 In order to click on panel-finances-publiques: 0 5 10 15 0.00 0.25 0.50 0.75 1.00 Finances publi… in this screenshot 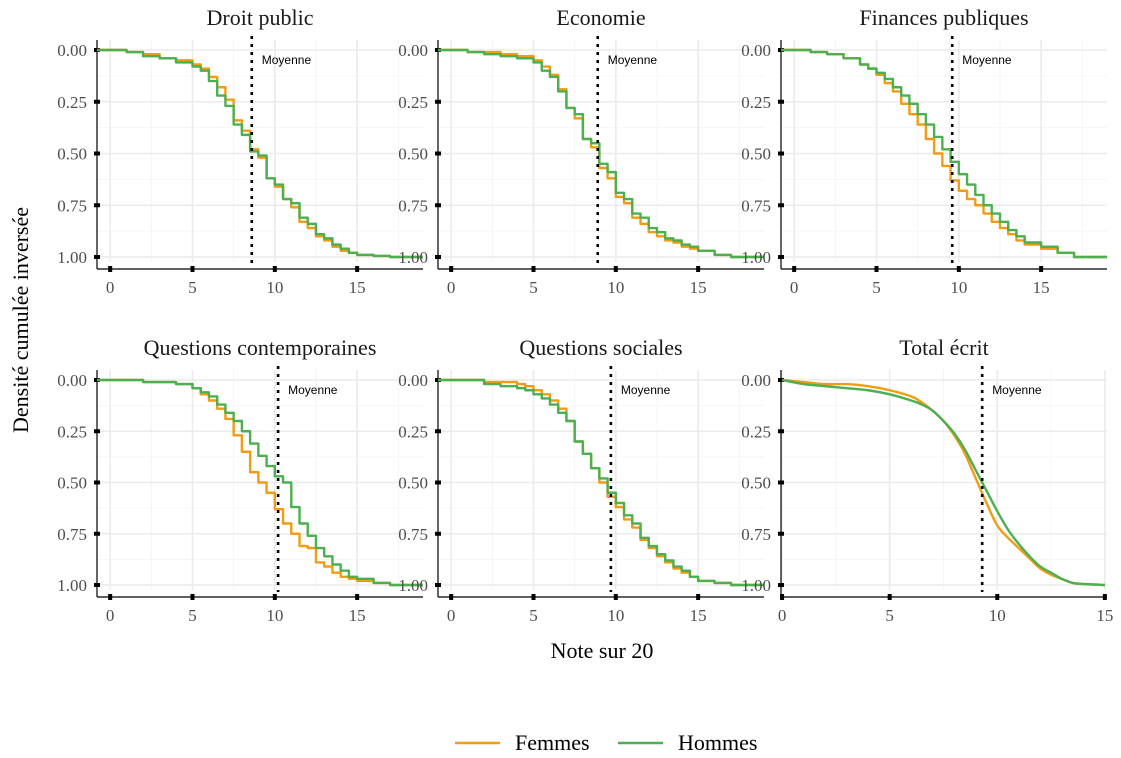, I will do `click(924, 151)`.